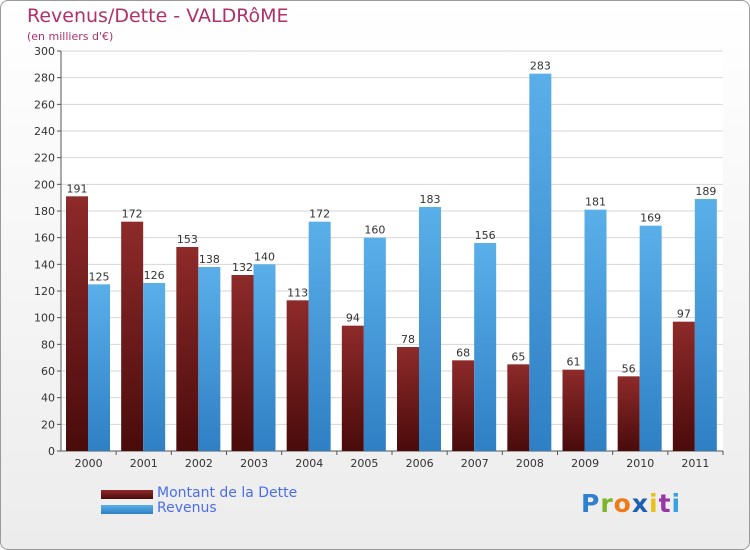 This screenshot has width=750, height=550. What do you see at coordinates (44, 291) in the screenshot?
I see `y-tick-label: 120` at bounding box center [44, 291].